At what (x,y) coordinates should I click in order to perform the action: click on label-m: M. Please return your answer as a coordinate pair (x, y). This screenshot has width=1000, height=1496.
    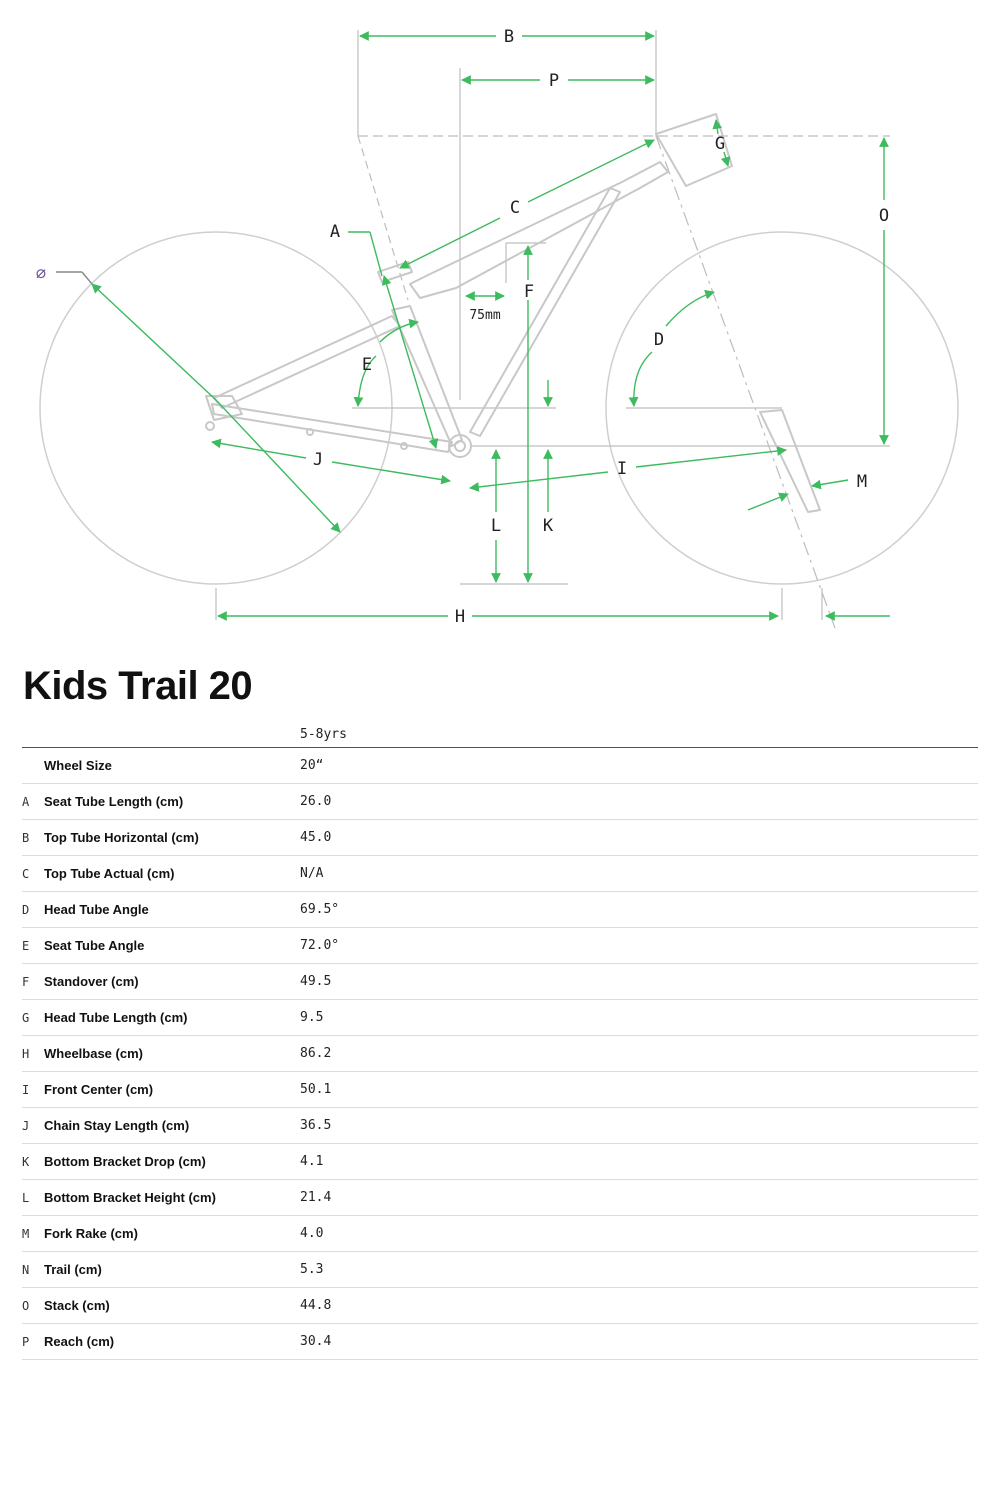
    Looking at the image, I should click on (862, 482).